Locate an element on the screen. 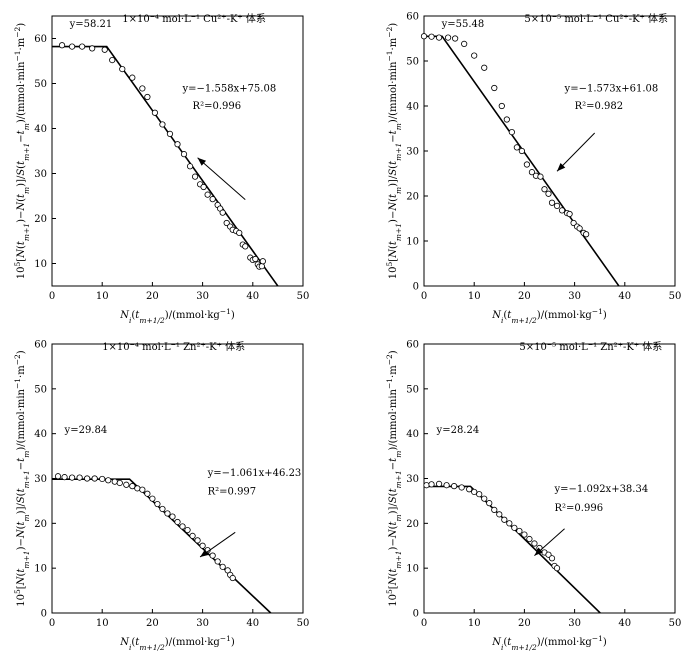 The width and height of the screenshot is (697, 655). chart2-r2-label: R²=0.982 is located at coordinates (599, 106).